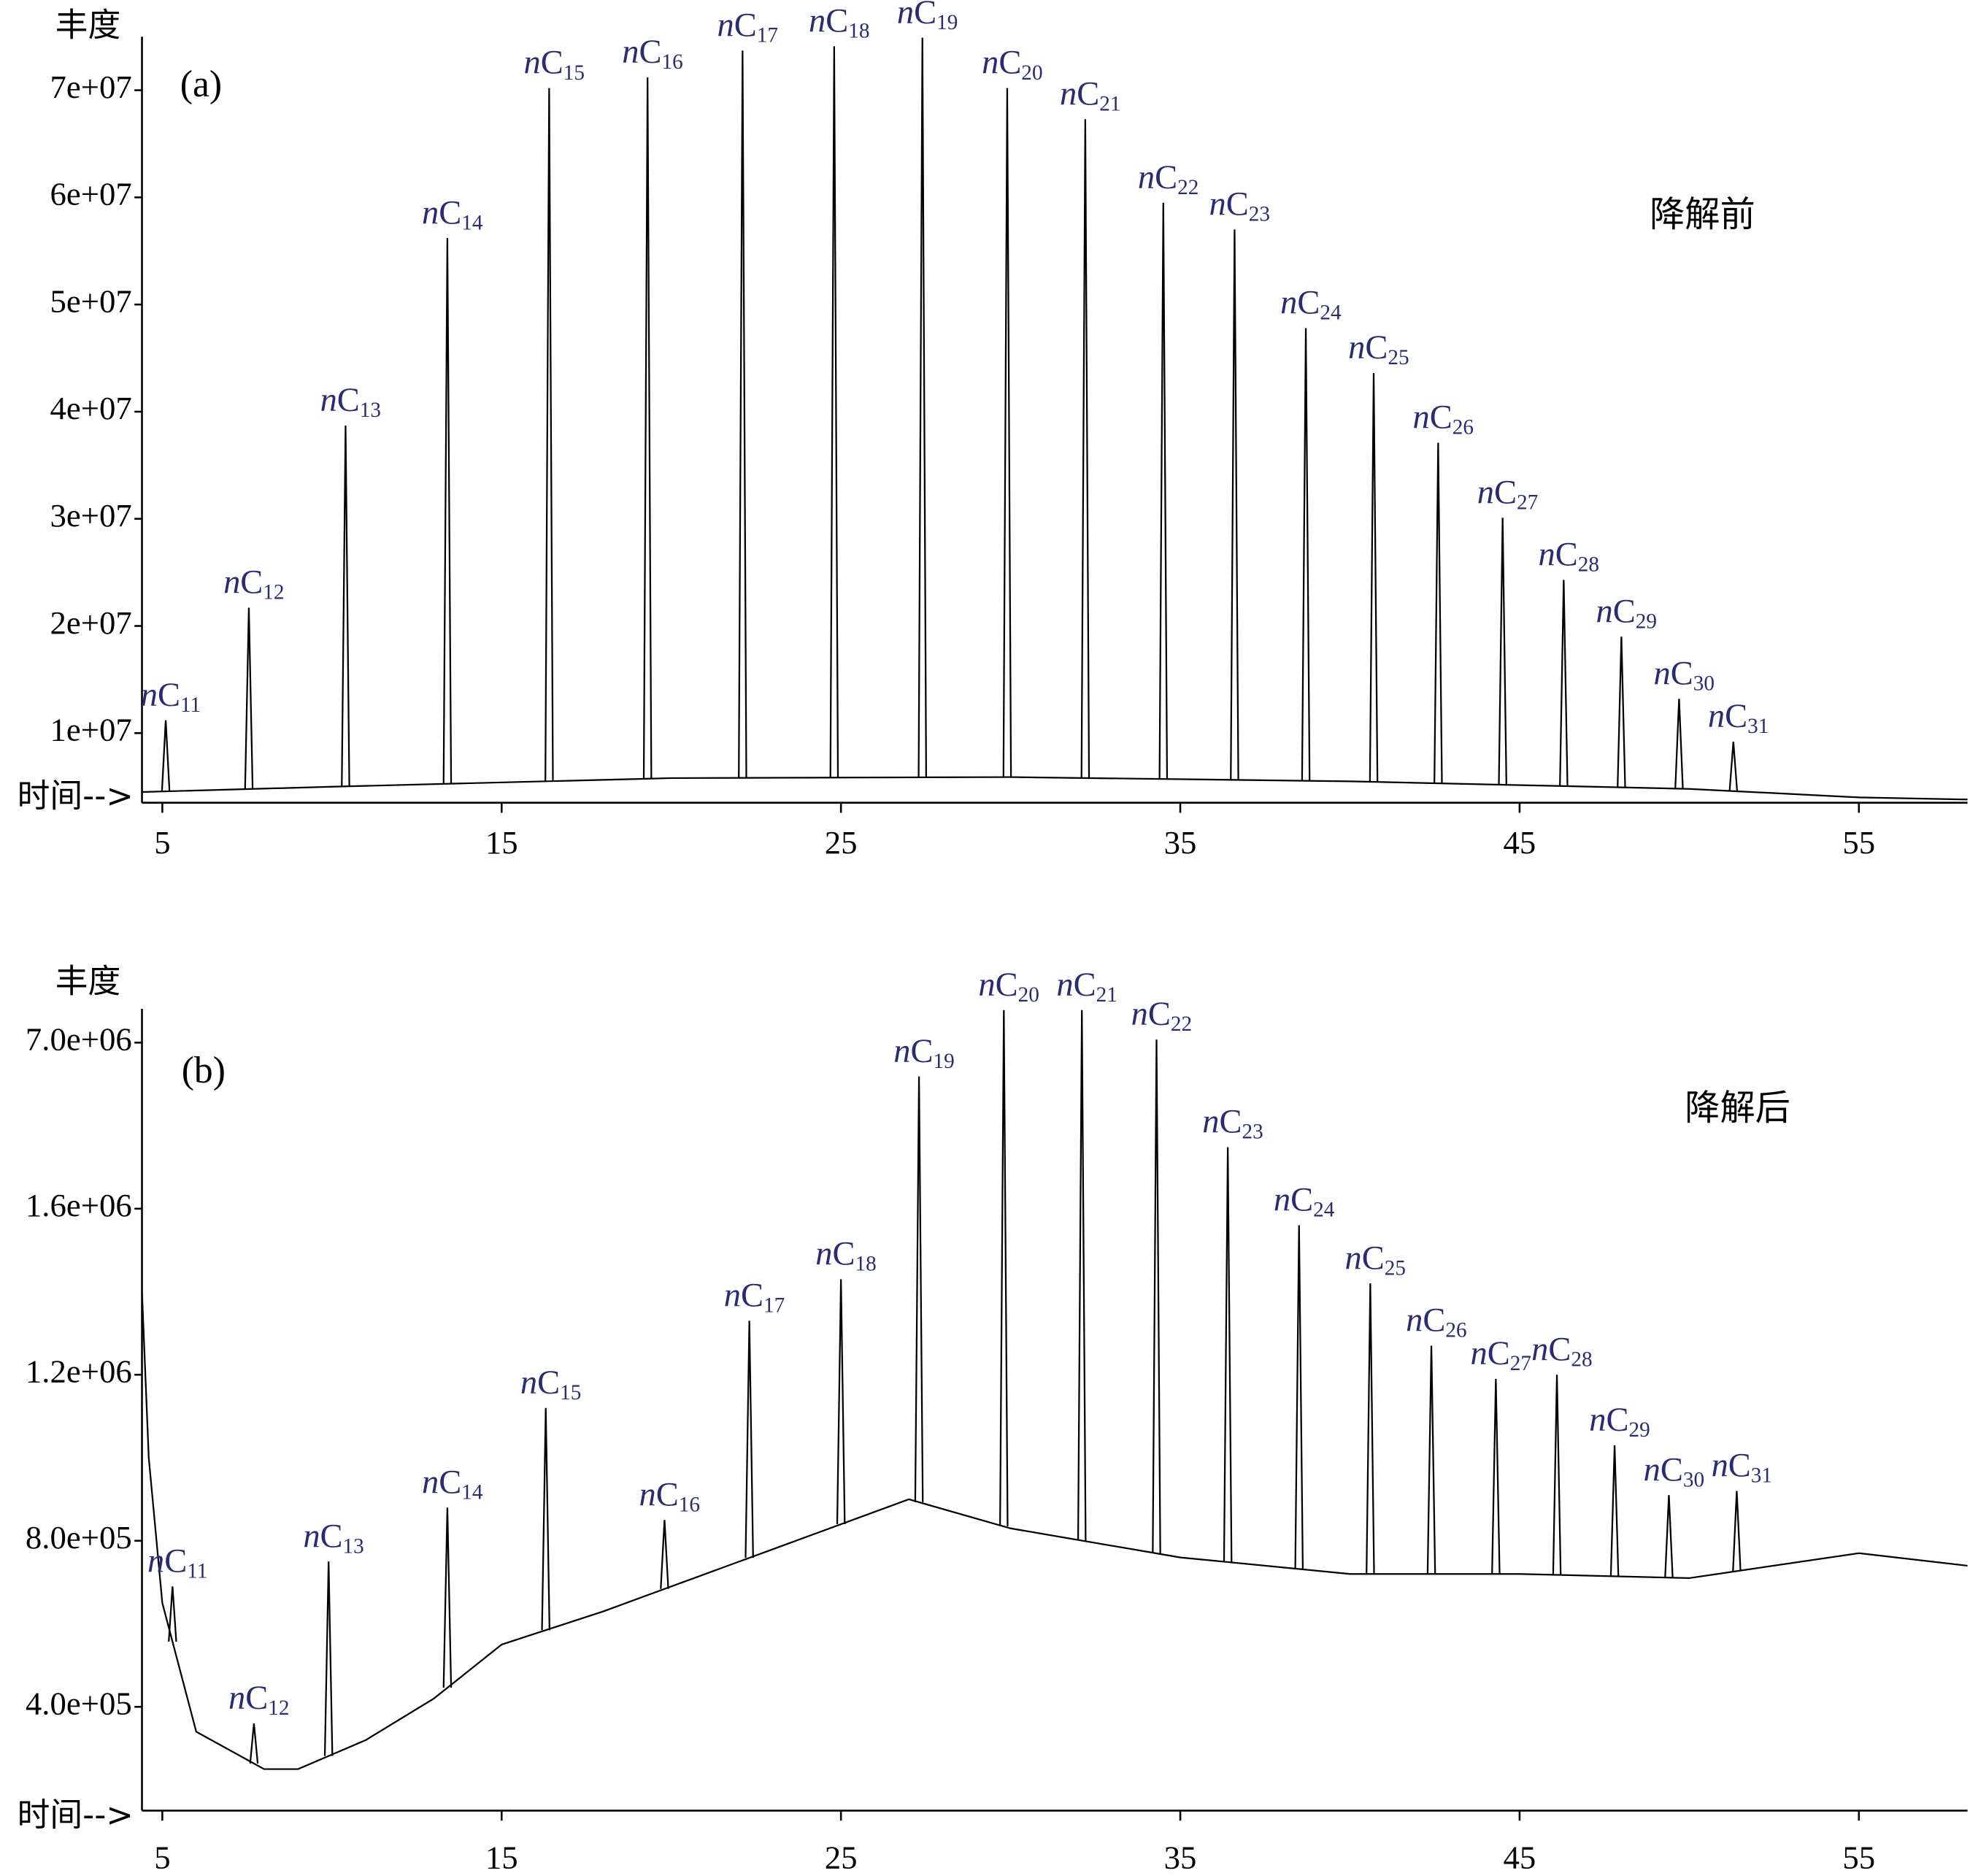  Describe the element at coordinates (841, 1858) in the screenshot. I see `x-tick-label: 25` at that location.